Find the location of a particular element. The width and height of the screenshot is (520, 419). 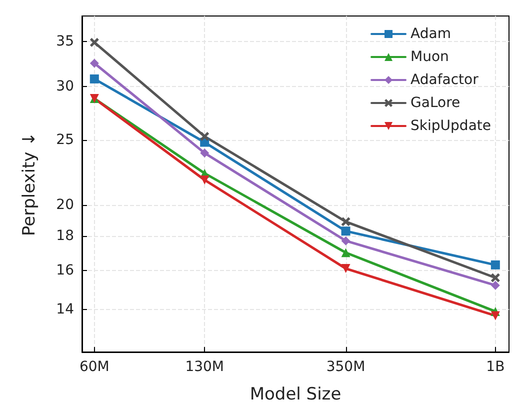

y-tick-label: 18 is located at coordinates (65, 236).